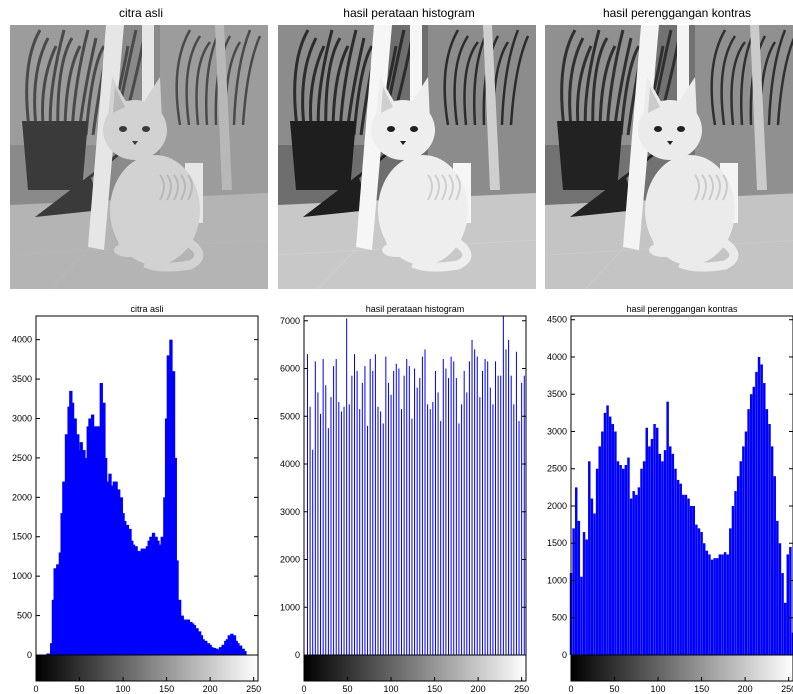 This screenshot has height=694, width=793. I want to click on chart-title: hasil perenggangan kontras, so click(682, 309).